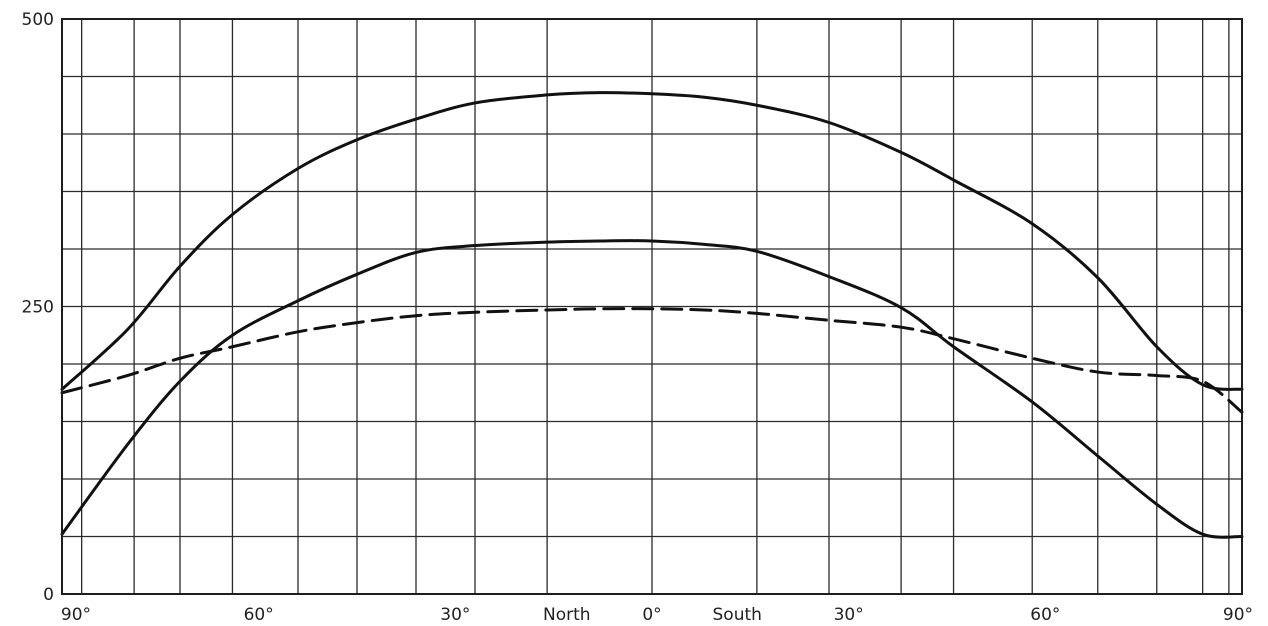 The width and height of the screenshot is (1268, 626). What do you see at coordinates (651, 615) in the screenshot?
I see `x-tick-label: 0°` at bounding box center [651, 615].